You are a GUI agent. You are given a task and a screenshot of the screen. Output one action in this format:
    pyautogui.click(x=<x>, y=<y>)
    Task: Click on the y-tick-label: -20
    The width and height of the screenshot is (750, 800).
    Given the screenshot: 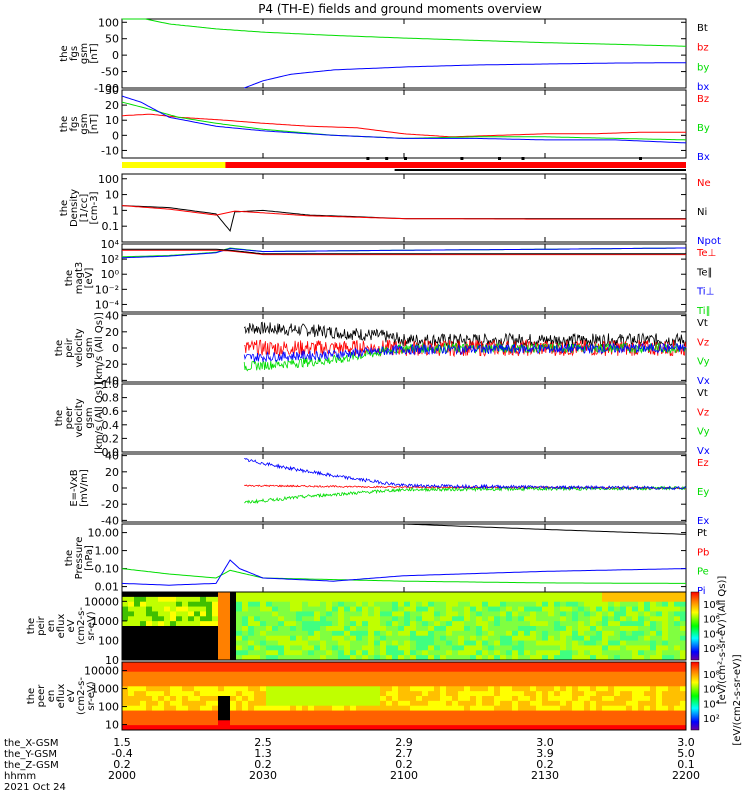 What is the action you would take?
    pyautogui.click(x=110, y=504)
    